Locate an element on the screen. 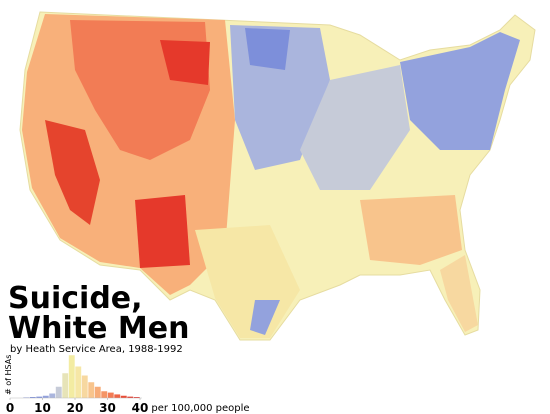 This screenshot has height=414, width=550. x-tick-label: 10 is located at coordinates (42, 407).